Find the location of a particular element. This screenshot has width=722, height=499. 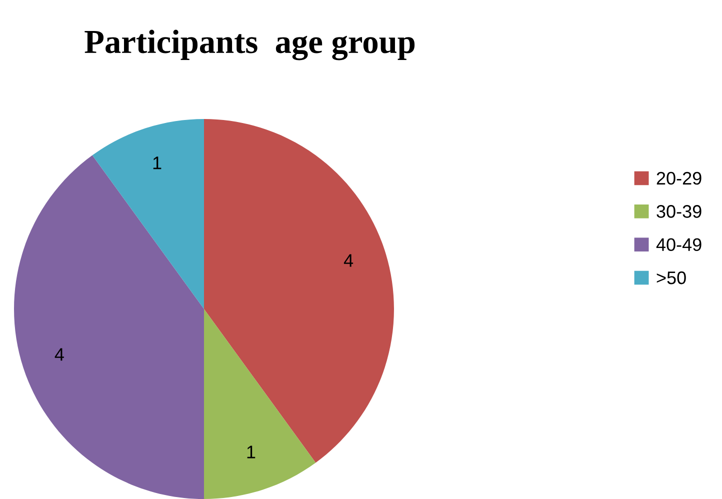

legend-label: 20-29 is located at coordinates (679, 178).